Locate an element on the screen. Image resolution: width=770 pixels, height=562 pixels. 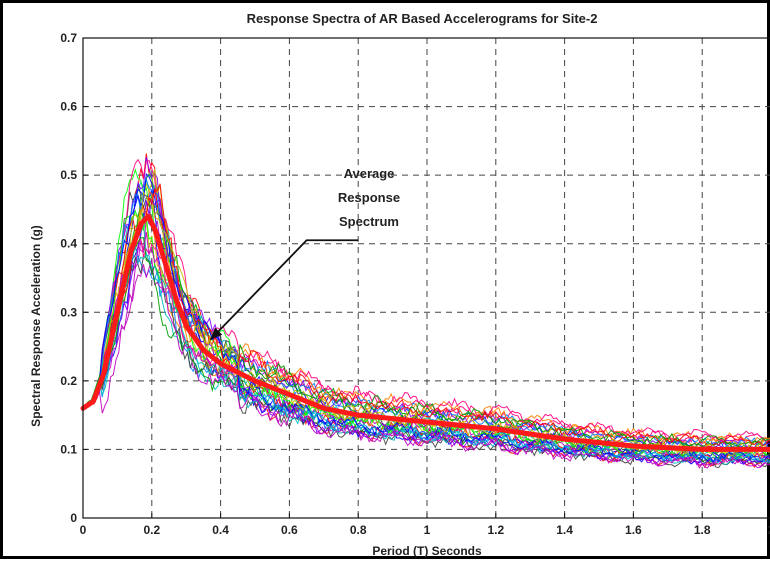
annotation-arrow-line is located at coordinates (284, 289).